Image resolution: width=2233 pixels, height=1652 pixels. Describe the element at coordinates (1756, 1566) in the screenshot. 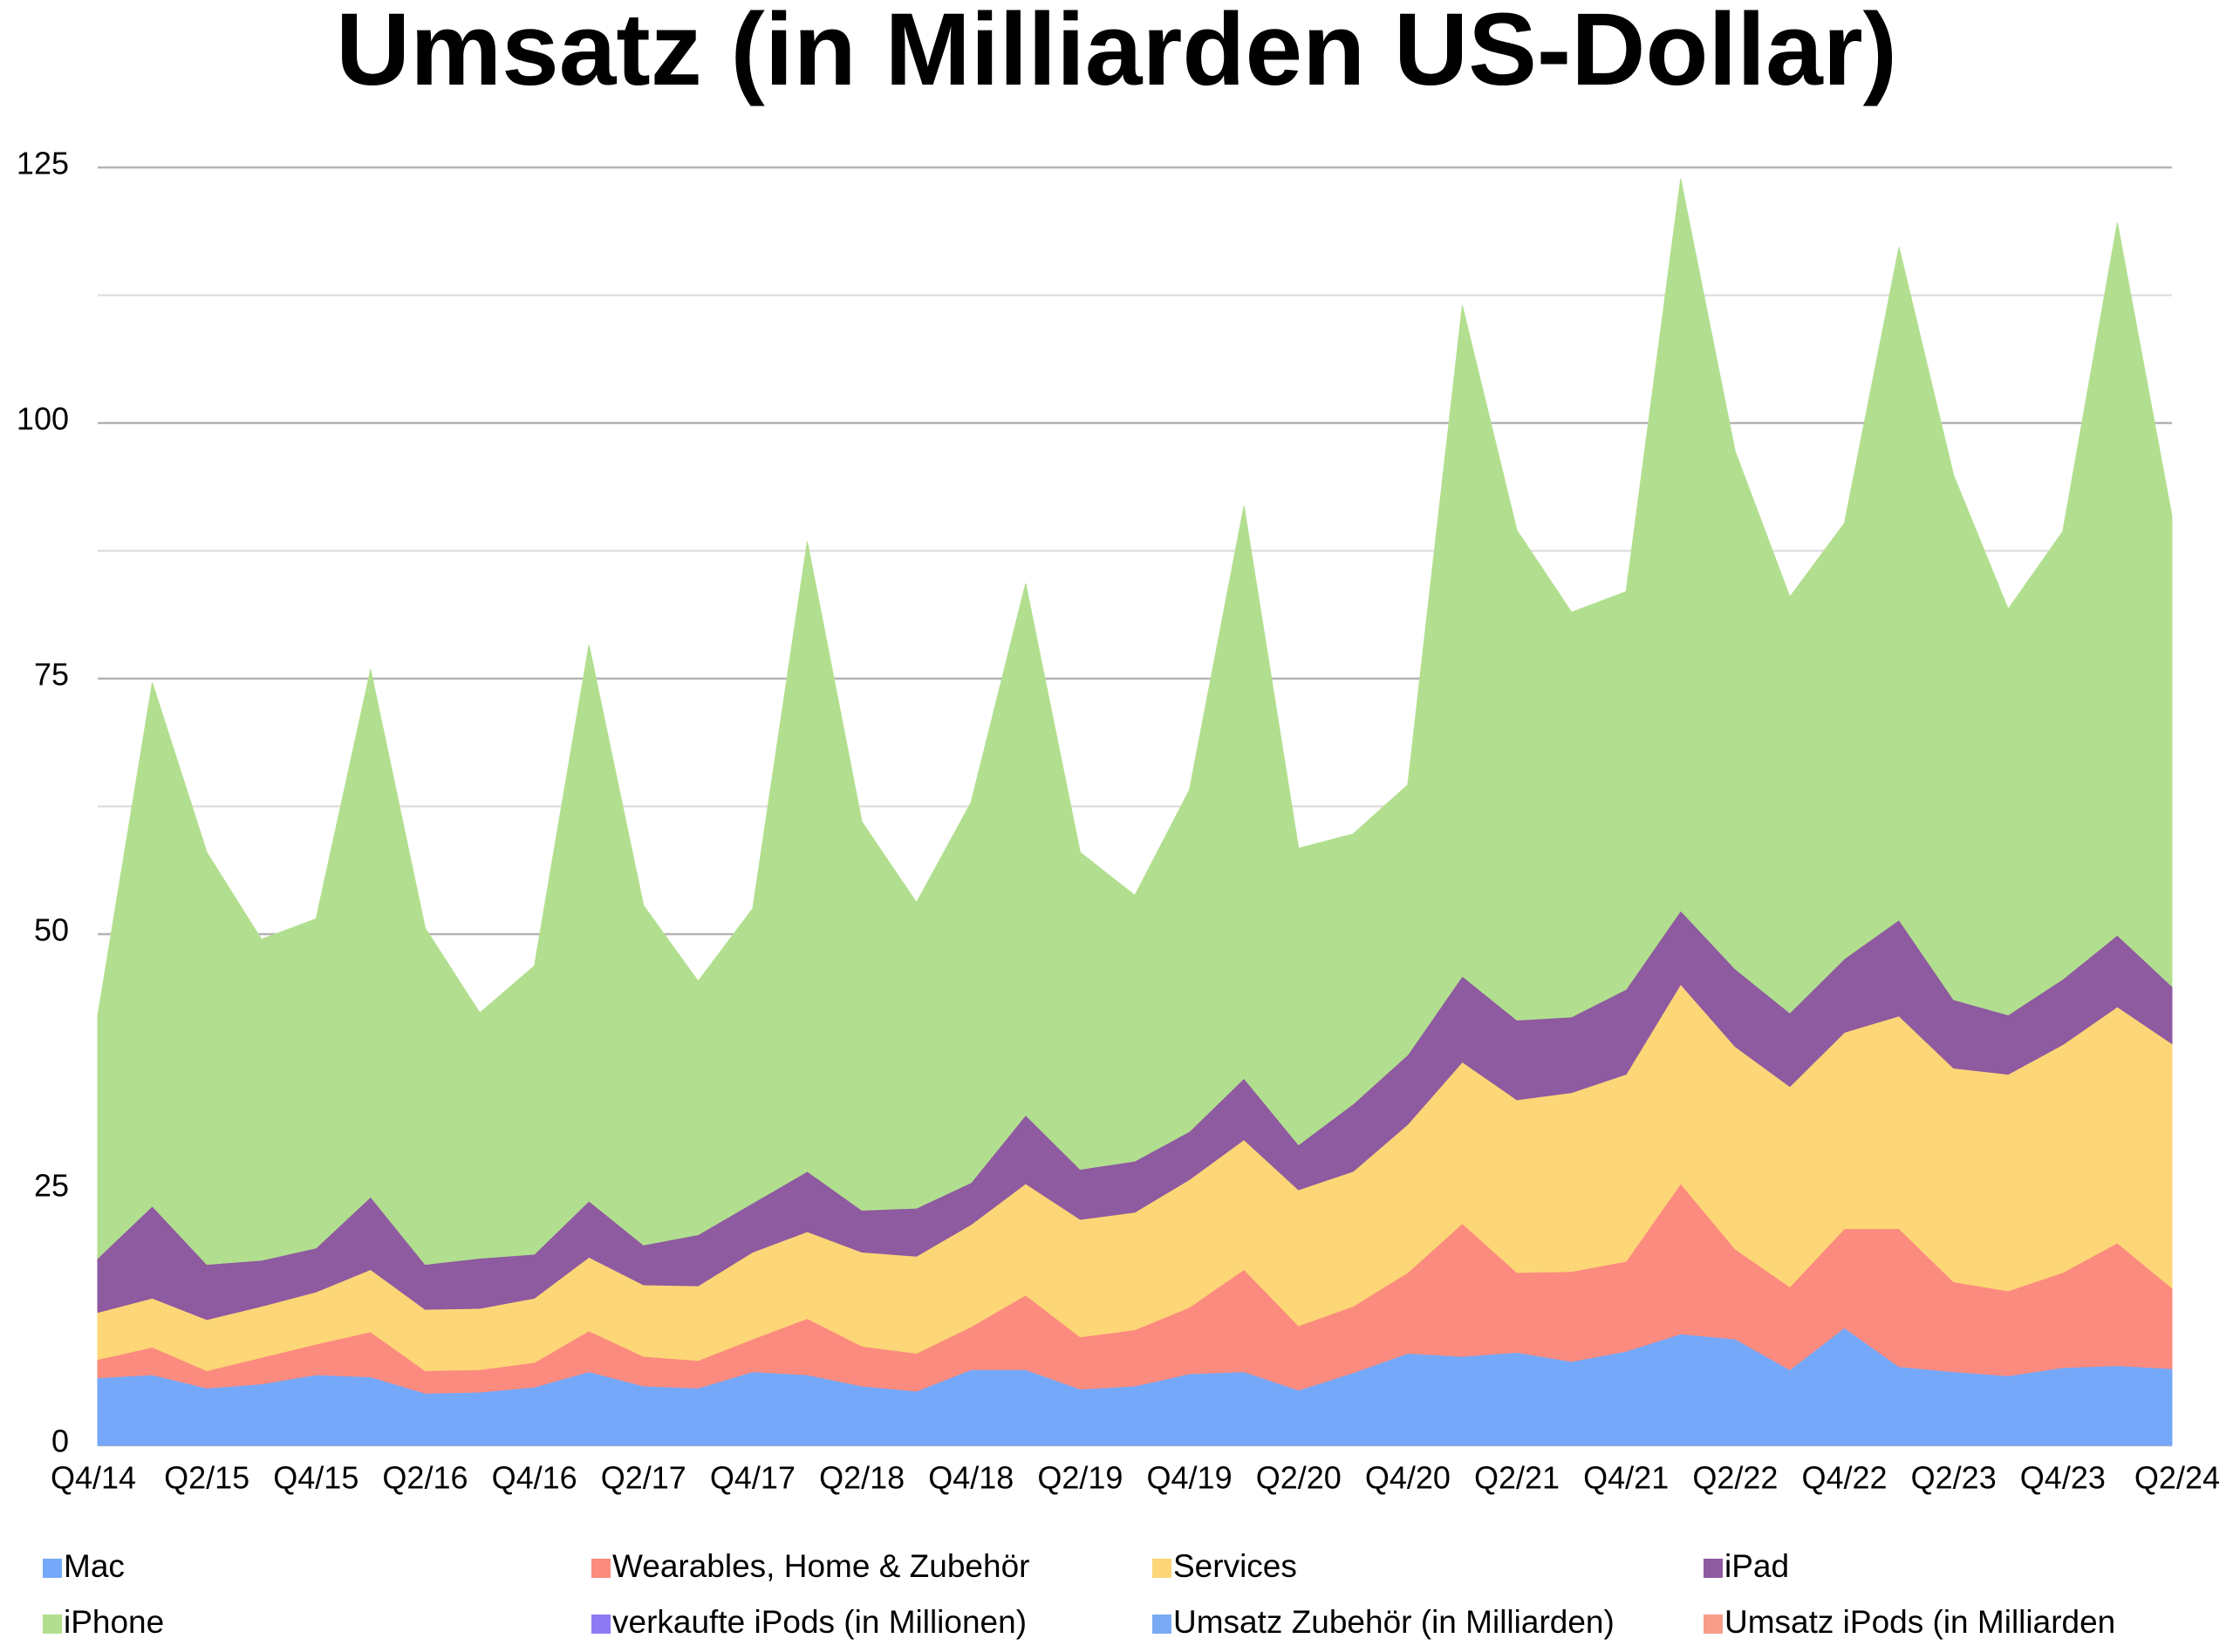

I see `legend-label: iPad` at that location.